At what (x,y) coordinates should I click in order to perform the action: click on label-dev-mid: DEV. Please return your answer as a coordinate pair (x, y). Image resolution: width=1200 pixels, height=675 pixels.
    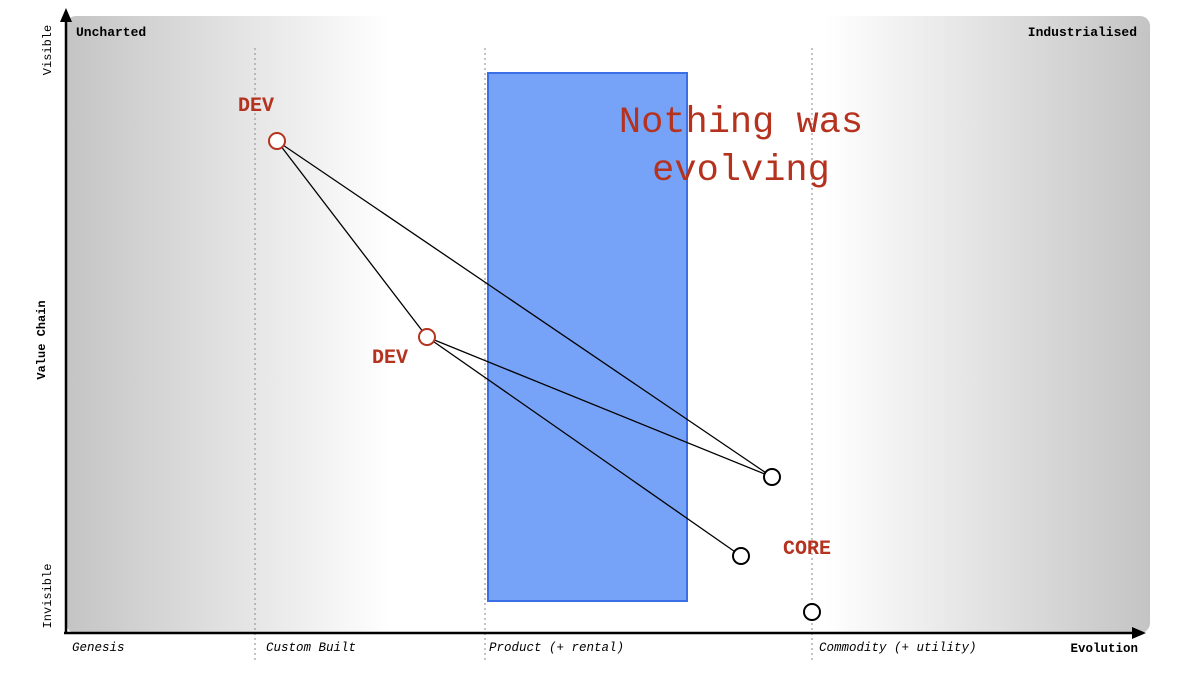
    Looking at the image, I should click on (390, 358).